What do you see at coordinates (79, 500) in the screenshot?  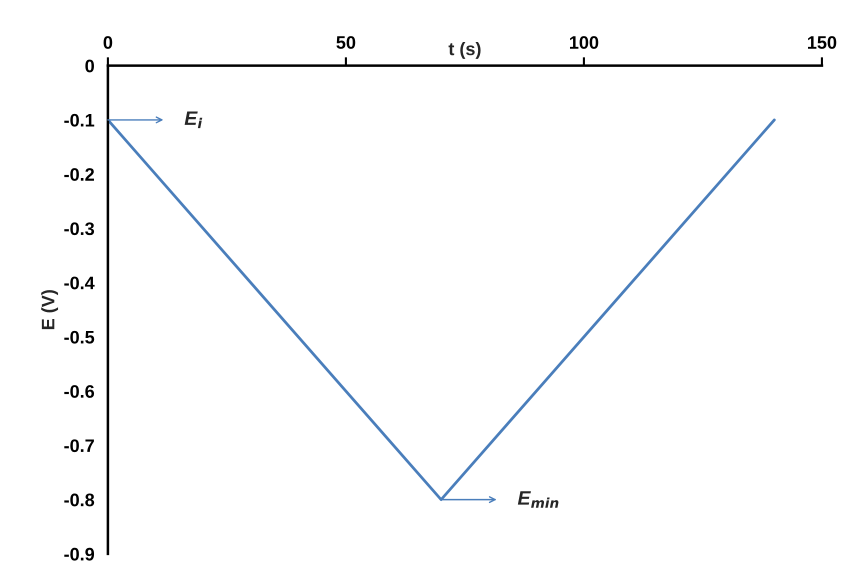 I see `y-tick-label: -0.8` at bounding box center [79, 500].